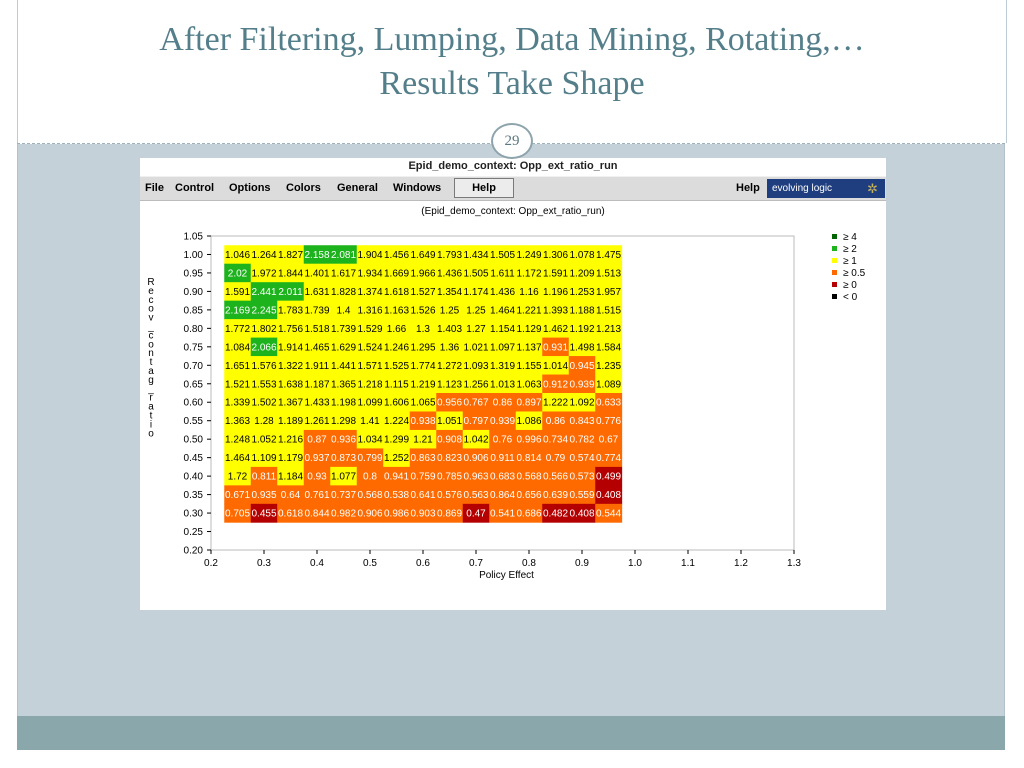 This screenshot has width=1024, height=768. Describe the element at coordinates (484, 188) in the screenshot. I see `menu-help: Help` at that location.